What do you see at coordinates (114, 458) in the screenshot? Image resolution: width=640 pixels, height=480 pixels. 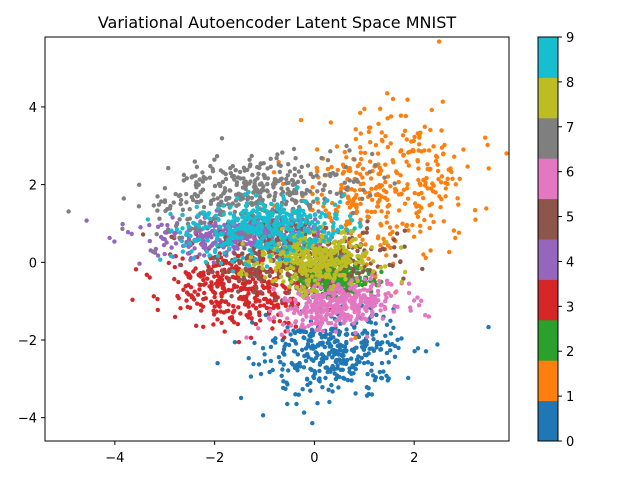 I see `x-tick-label: −4` at bounding box center [114, 458].